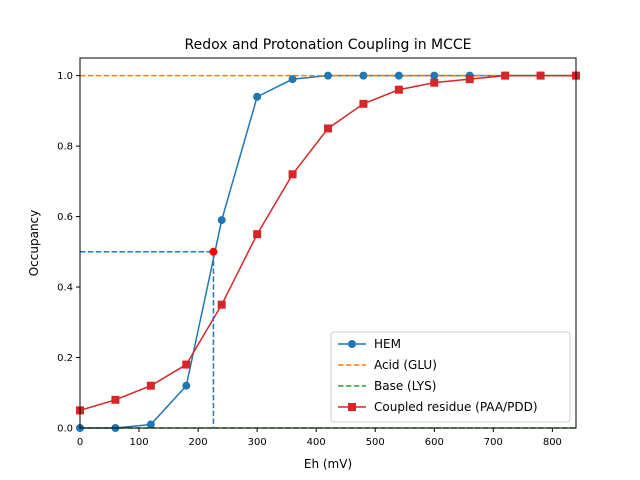  Describe the element at coordinates (257, 442) in the screenshot. I see `x-tick-label: 300` at that location.